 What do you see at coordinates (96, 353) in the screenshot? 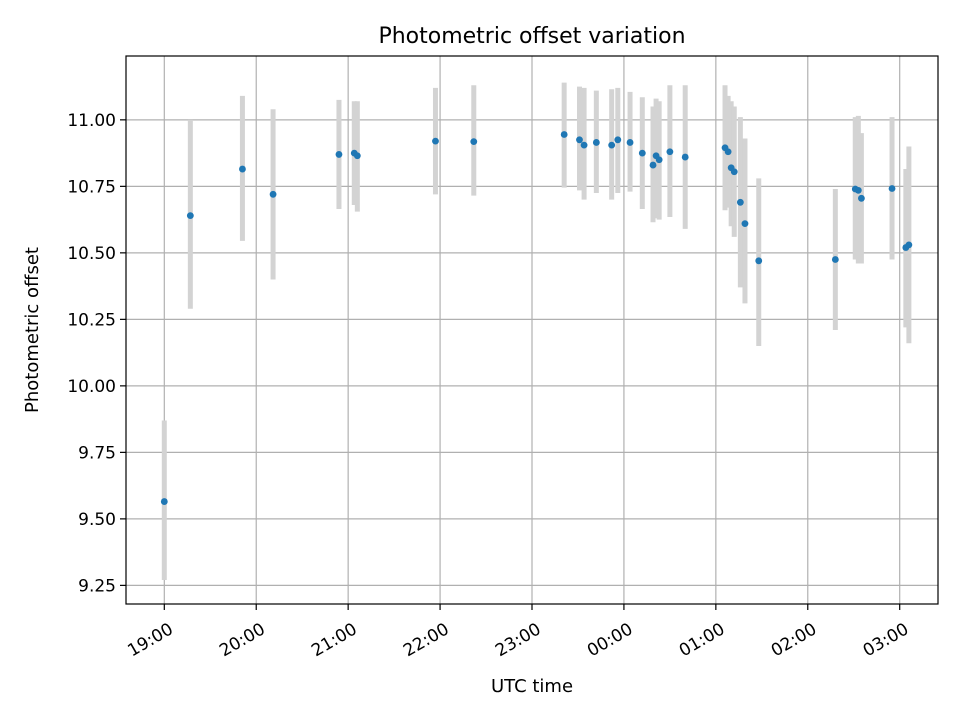
I see `y-axis: 9.25 9.50 9.75 10.00 10.25 10.50 10.75 11.00` at bounding box center [96, 353].